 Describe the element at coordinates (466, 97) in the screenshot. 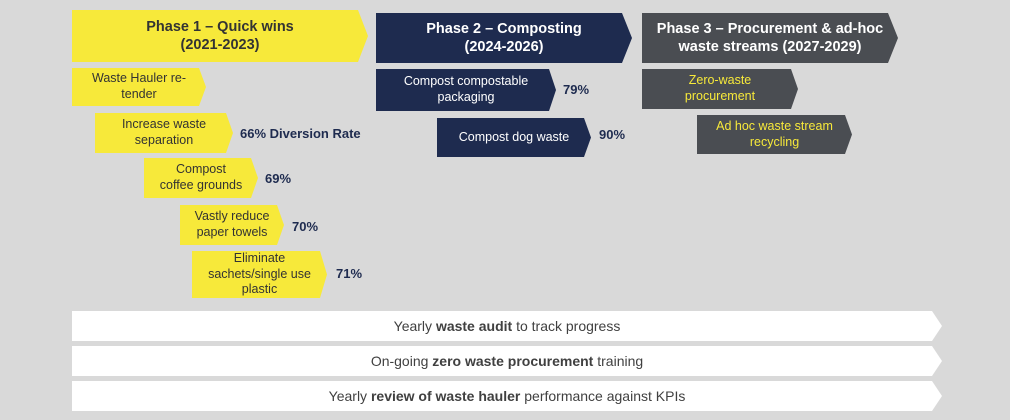

I see `step-line: packaging` at that location.